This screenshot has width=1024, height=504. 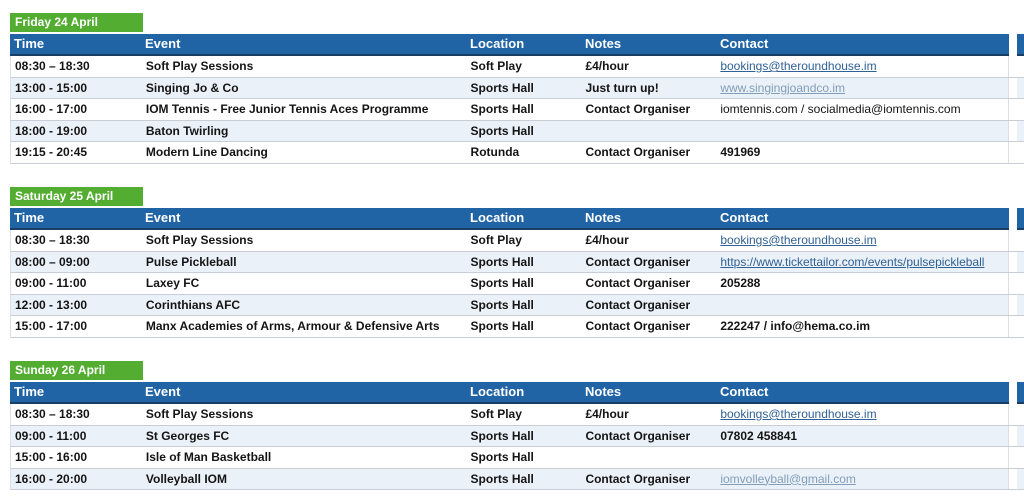 What do you see at coordinates (206, 152) in the screenshot?
I see `event-cell: Modern Line Dancing` at bounding box center [206, 152].